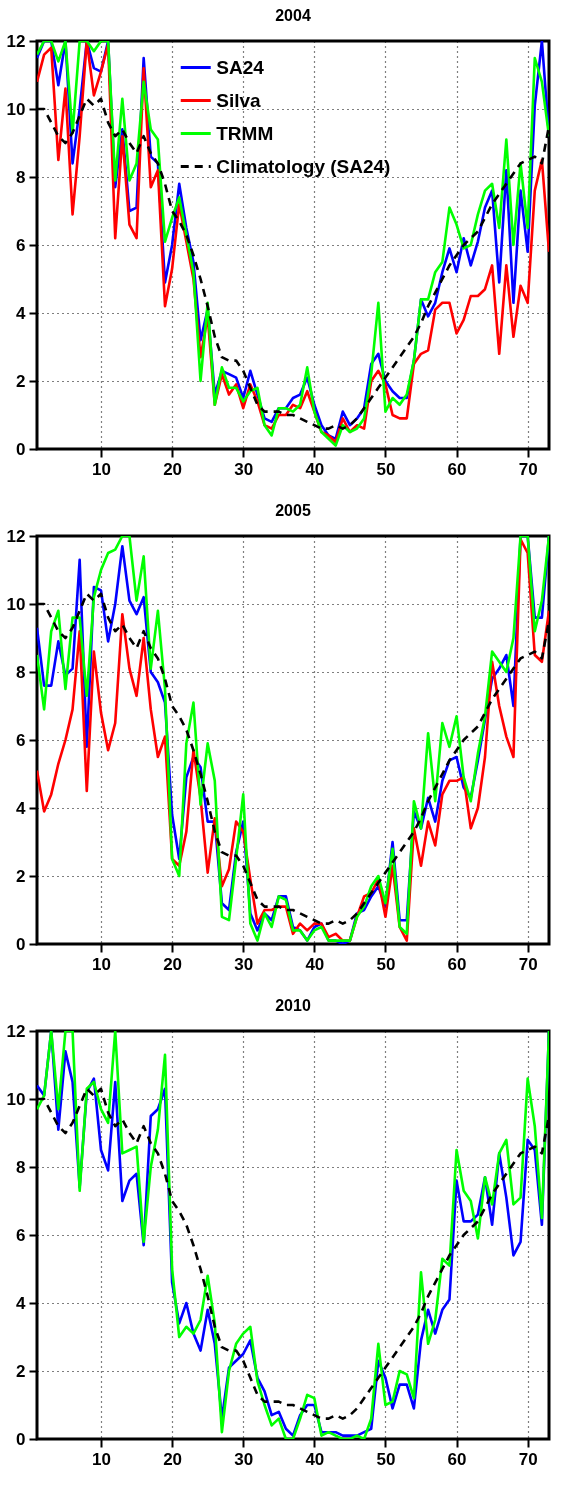 This screenshot has width=586, height=1504. I want to click on legend-label: SA24, so click(240, 67).